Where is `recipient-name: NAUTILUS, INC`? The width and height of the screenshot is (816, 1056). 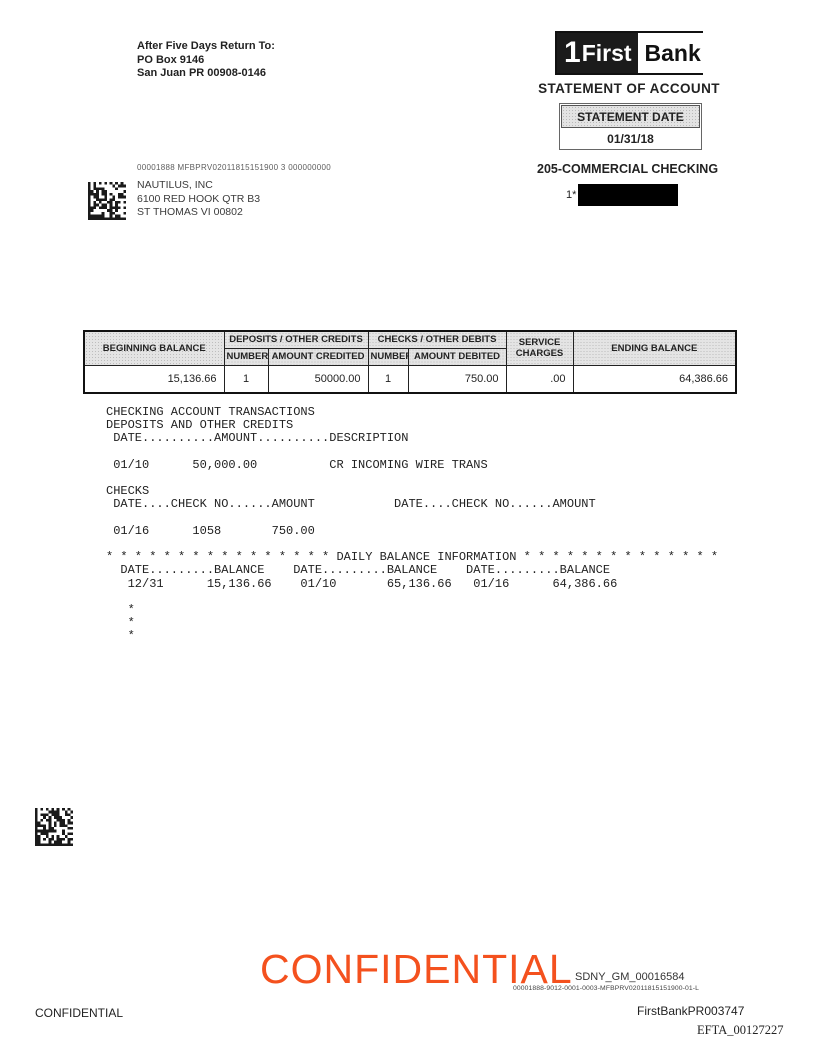
recipient-name: NAUTILUS, INC is located at coordinates (175, 185).